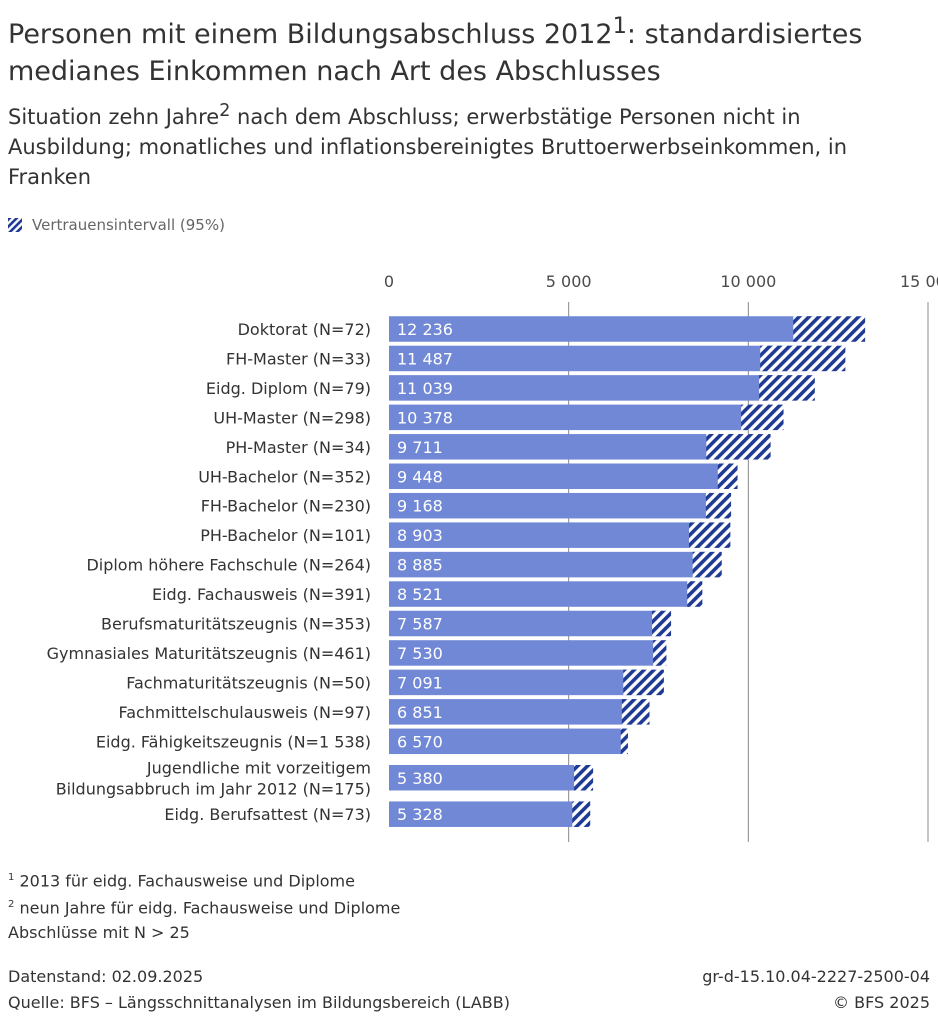 The width and height of the screenshot is (938, 1024). Describe the element at coordinates (267, 814) in the screenshot. I see `category-label: Eidg. Berufsattest (N=73)` at that location.